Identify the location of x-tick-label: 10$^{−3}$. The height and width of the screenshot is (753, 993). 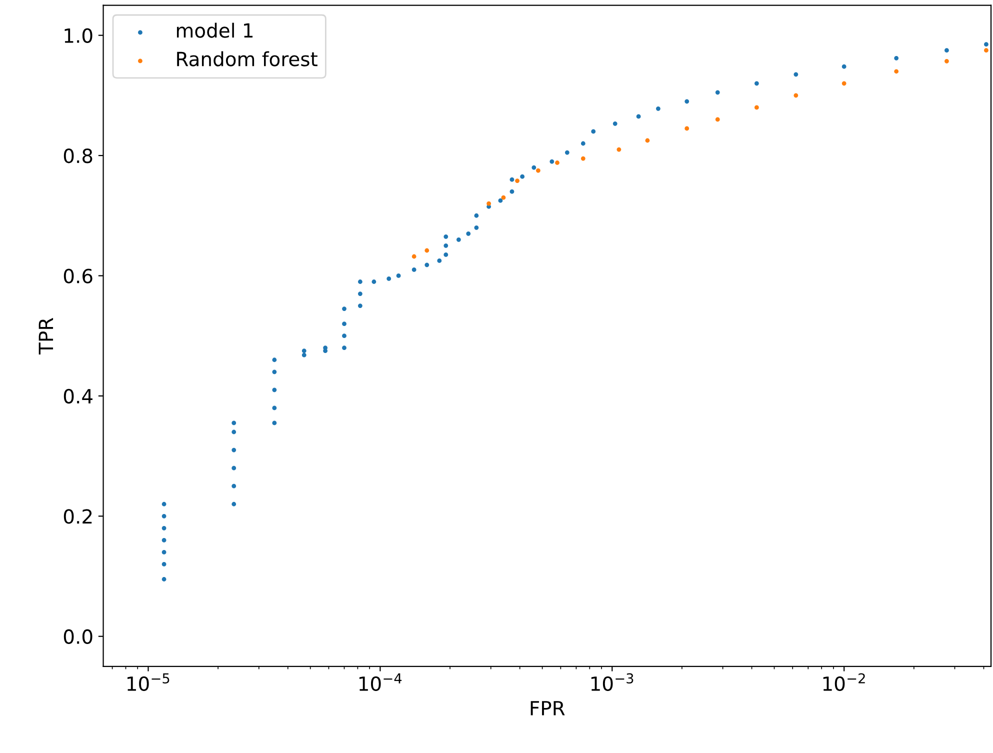
(612, 682).